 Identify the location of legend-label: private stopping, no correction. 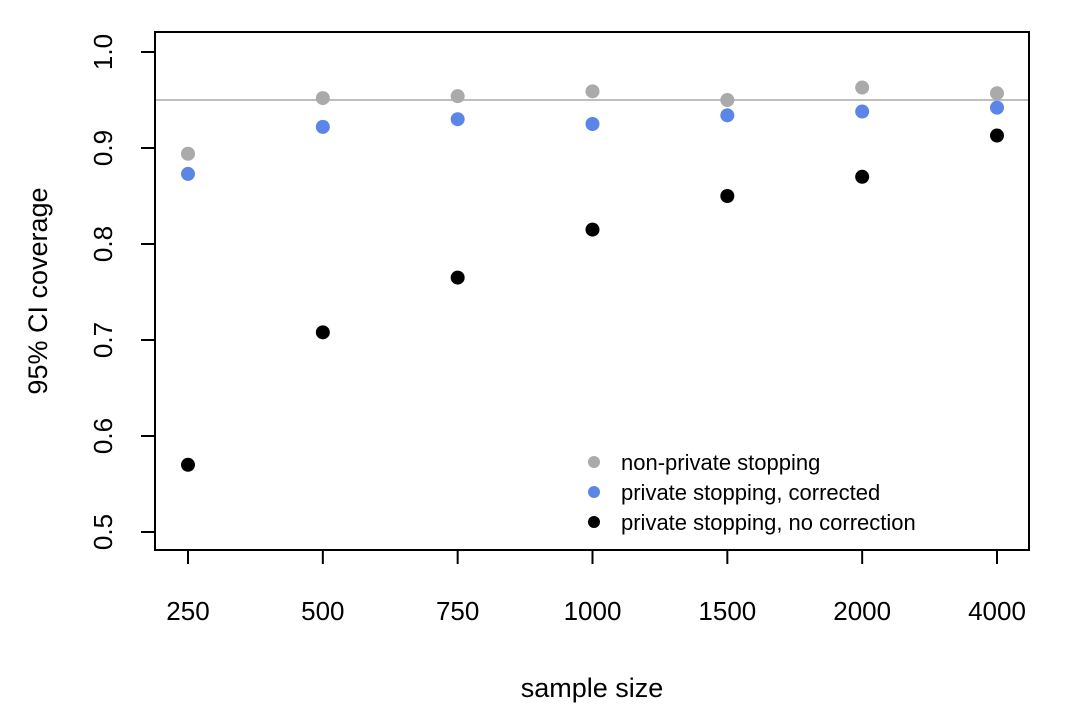
(768, 522).